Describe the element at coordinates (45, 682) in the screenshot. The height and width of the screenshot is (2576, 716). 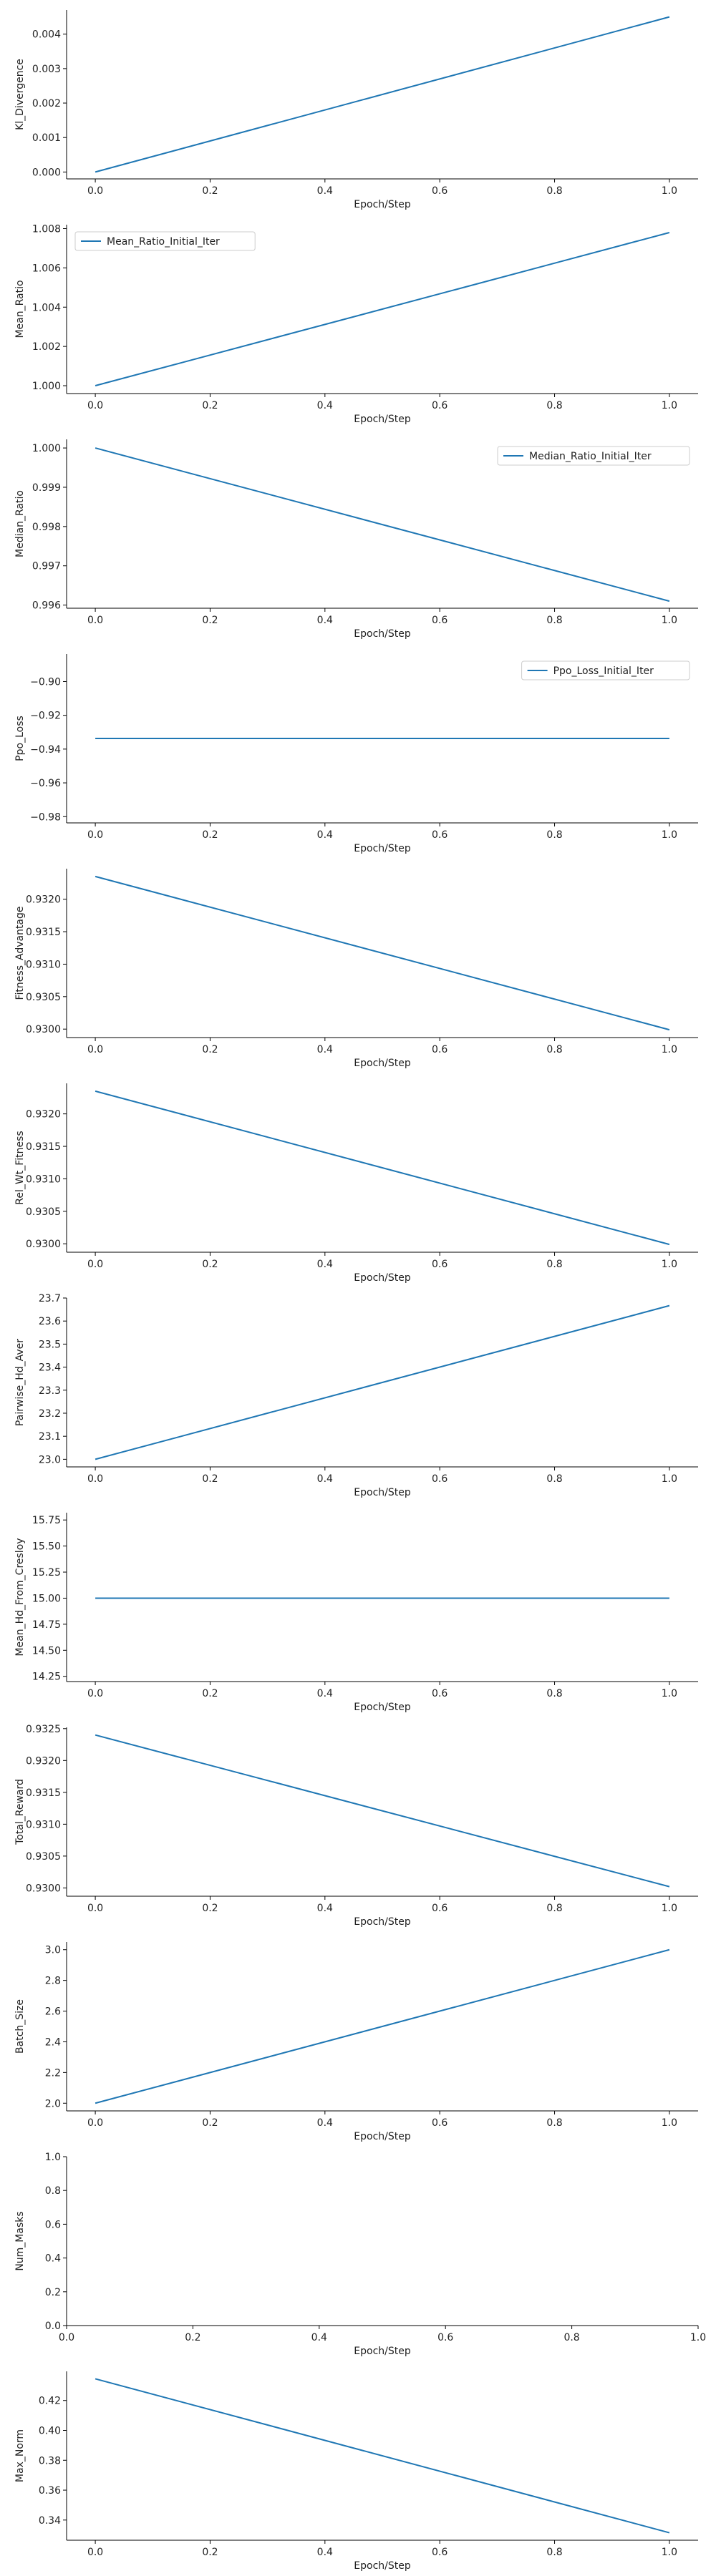
I see `y-tick-label: −0.90` at that location.